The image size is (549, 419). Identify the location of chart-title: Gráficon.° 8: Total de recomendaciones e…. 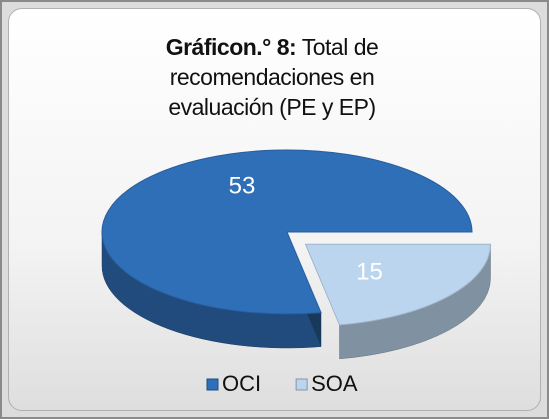
(272, 77).